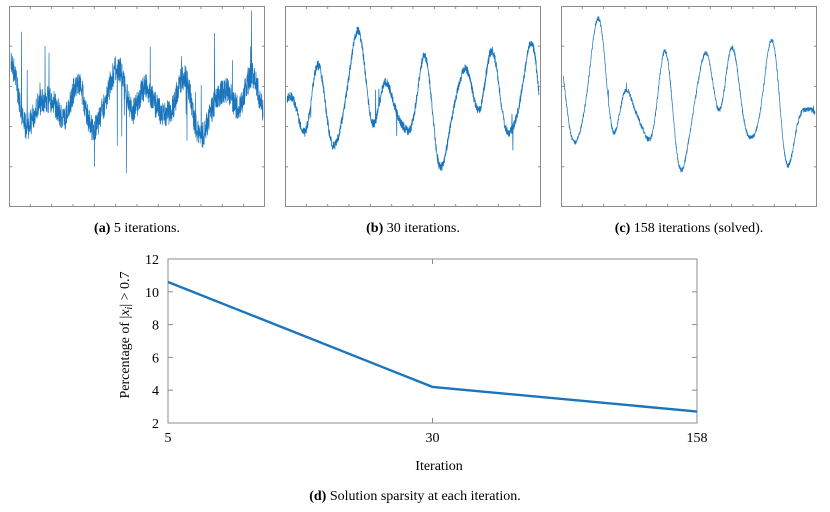 The image size is (830, 512). What do you see at coordinates (438, 466) in the screenshot?
I see `x-axis-label: Iteration` at bounding box center [438, 466].